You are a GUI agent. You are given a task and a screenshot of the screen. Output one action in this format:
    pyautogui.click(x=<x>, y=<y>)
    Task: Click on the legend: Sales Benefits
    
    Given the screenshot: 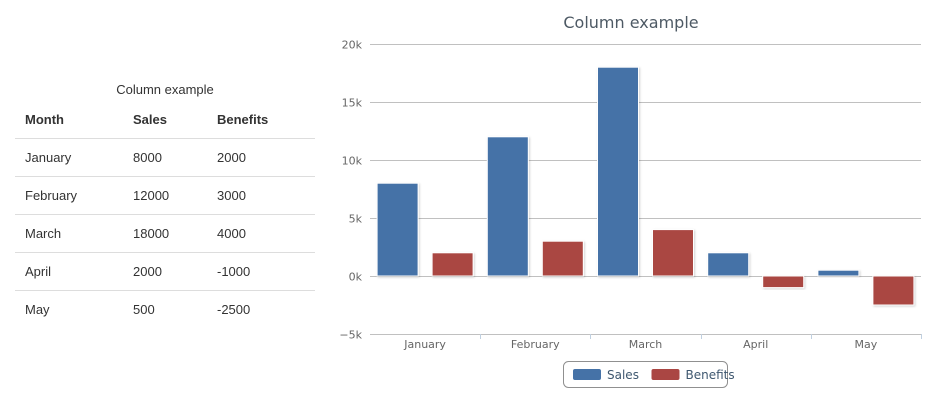 What is the action you would take?
    pyautogui.click(x=649, y=374)
    